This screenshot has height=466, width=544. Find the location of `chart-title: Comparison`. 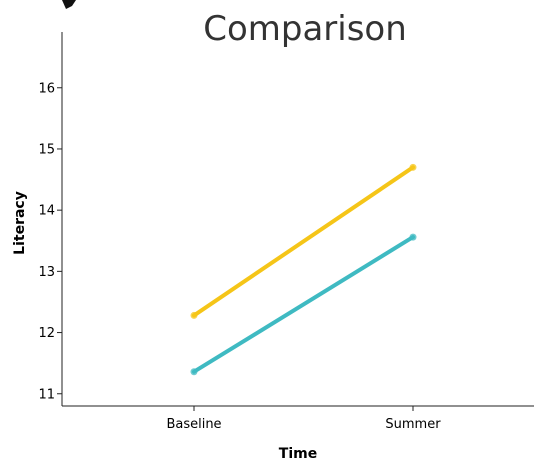

chart-title: Comparison is located at coordinates (305, 29).